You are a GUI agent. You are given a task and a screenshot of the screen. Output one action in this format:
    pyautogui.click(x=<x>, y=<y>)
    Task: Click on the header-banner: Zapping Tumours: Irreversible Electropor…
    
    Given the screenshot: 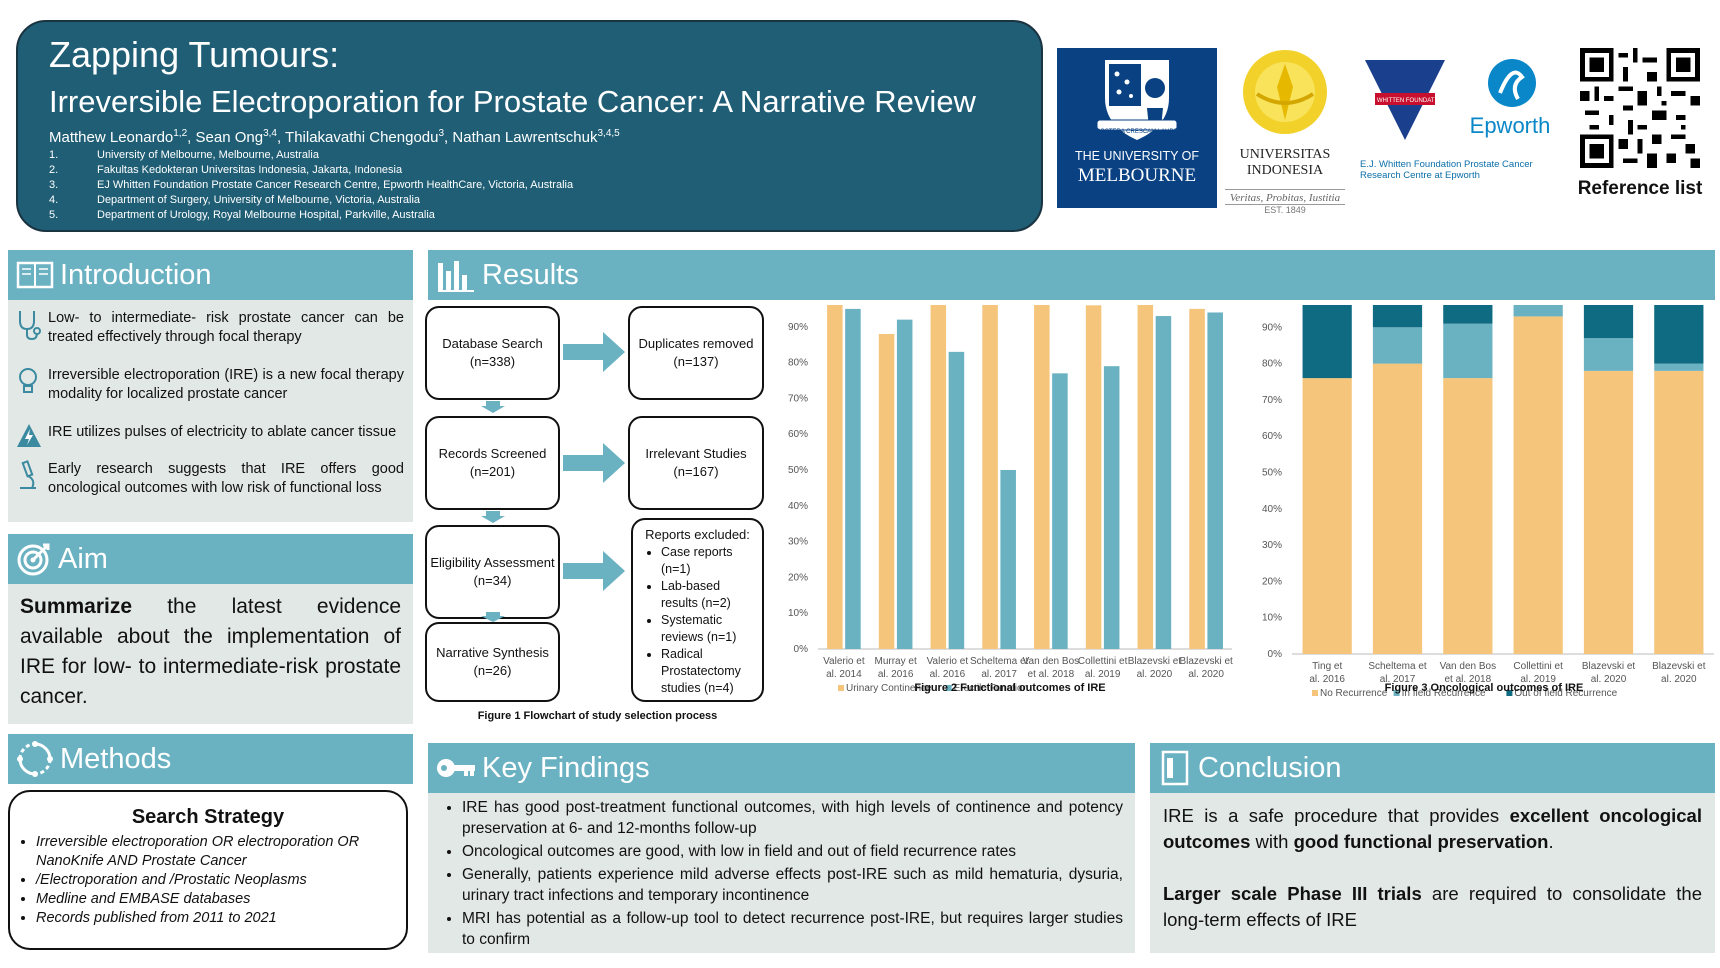 What is the action you would take?
    pyautogui.click(x=529, y=126)
    